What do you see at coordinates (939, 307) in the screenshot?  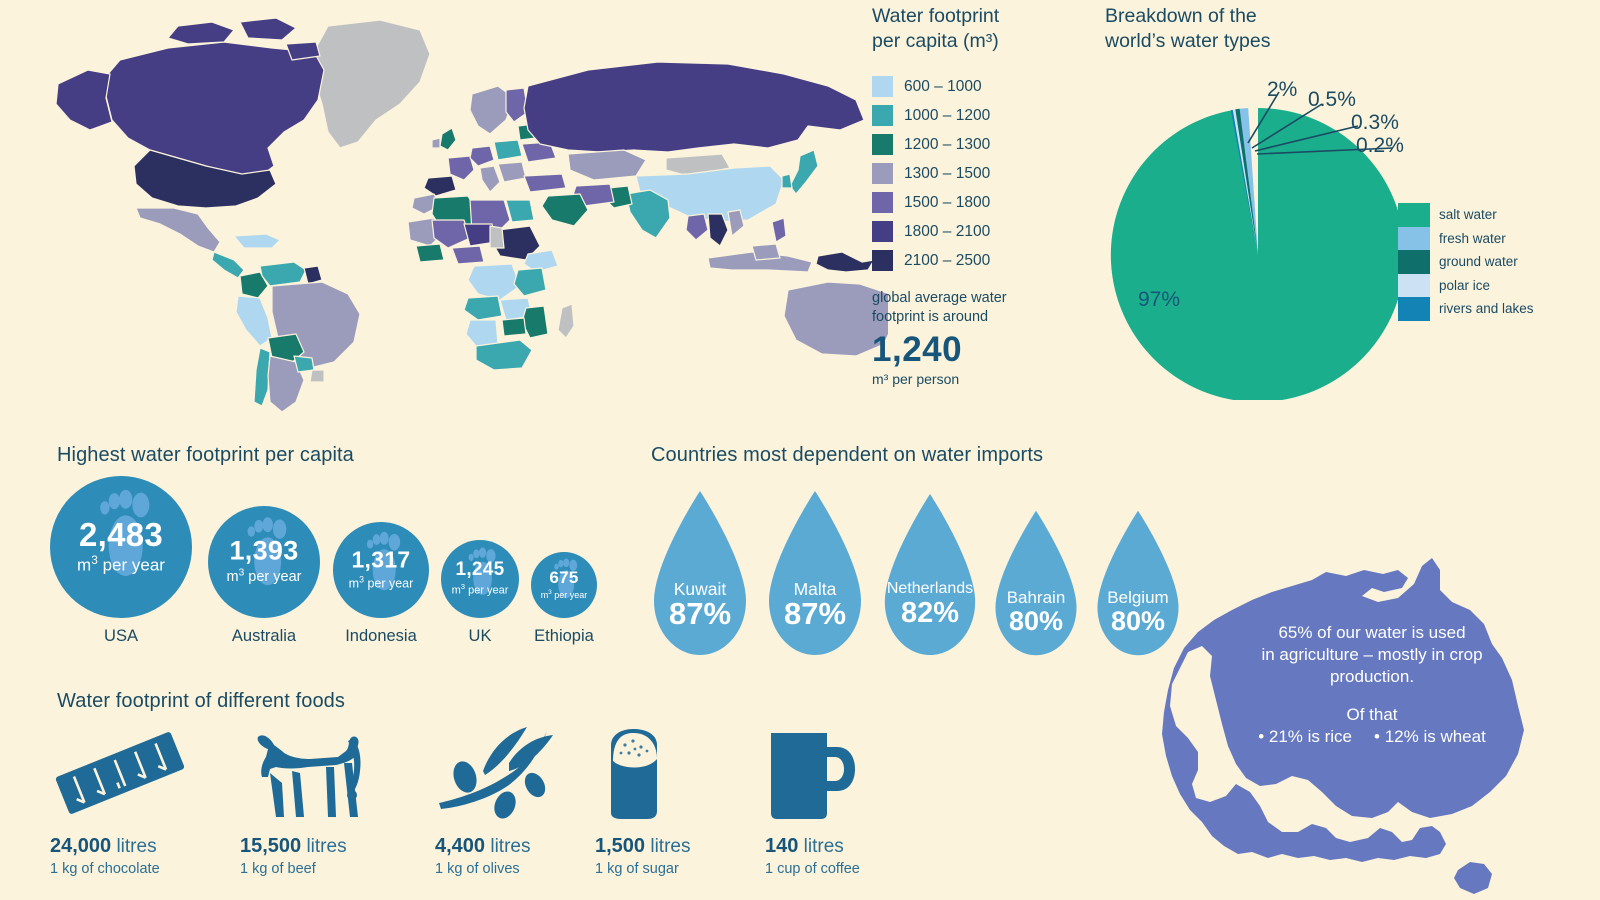 I see `global-average-note: global average water footprint is around` at bounding box center [939, 307].